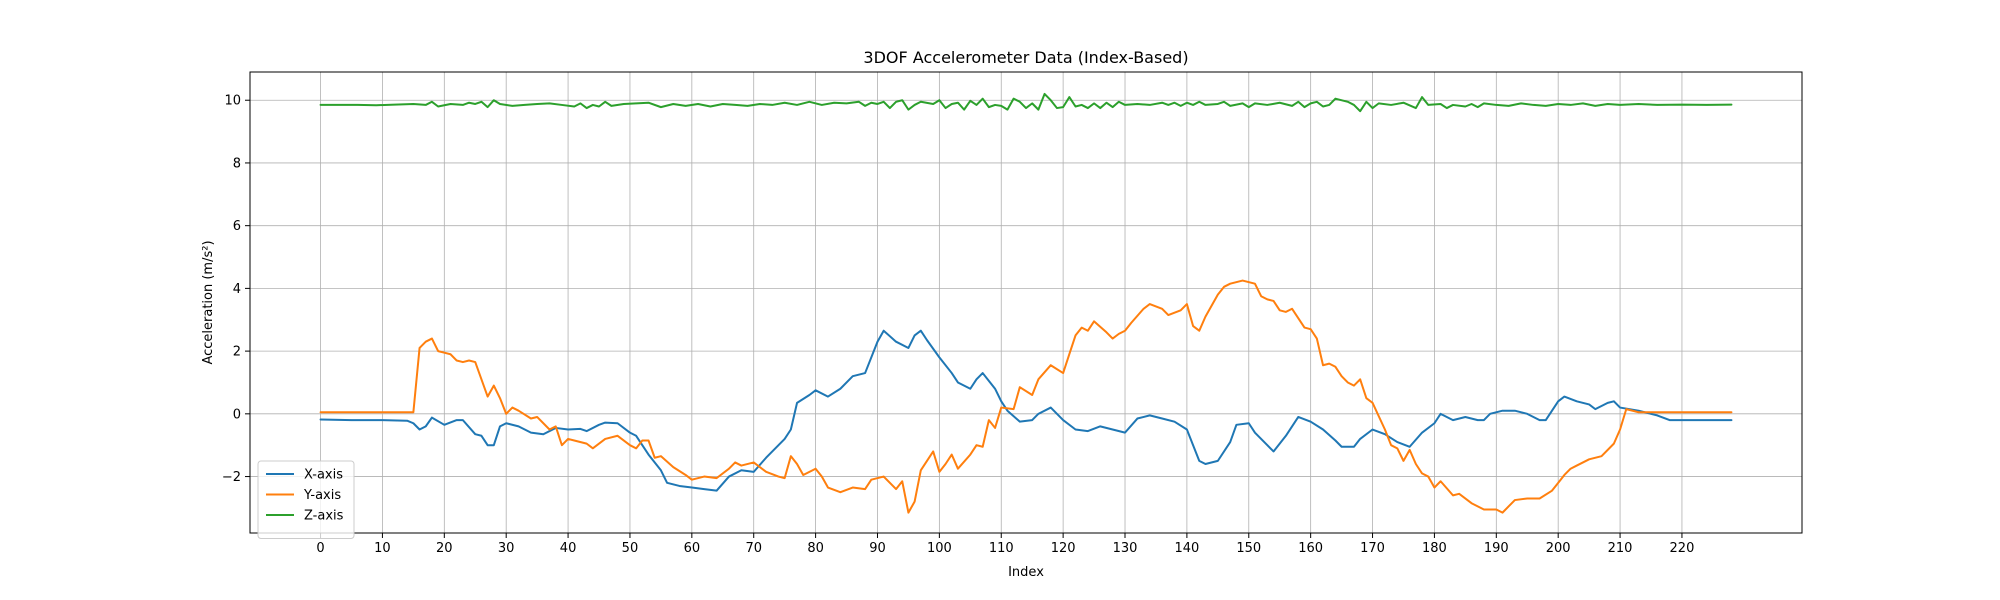 This screenshot has width=2000, height=600. Describe the element at coordinates (1248, 548) in the screenshot. I see `x-tick-label: 150` at that location.